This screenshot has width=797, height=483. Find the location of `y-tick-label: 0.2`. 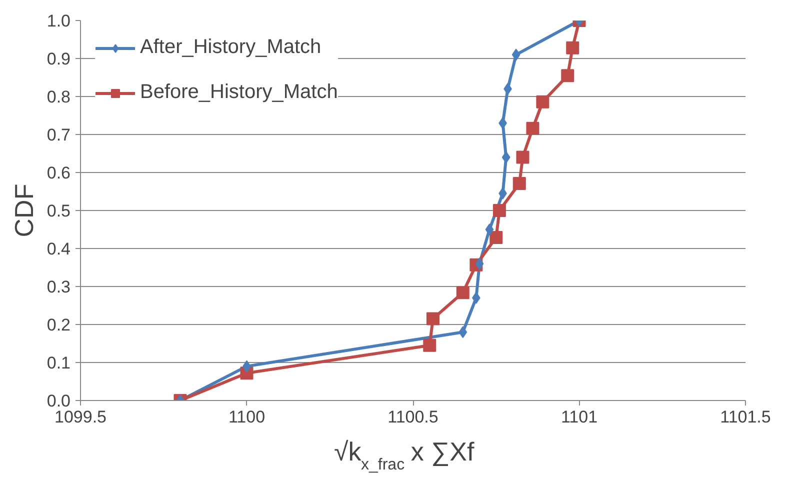

y-tick-label: 0.2 is located at coordinates (58, 325).